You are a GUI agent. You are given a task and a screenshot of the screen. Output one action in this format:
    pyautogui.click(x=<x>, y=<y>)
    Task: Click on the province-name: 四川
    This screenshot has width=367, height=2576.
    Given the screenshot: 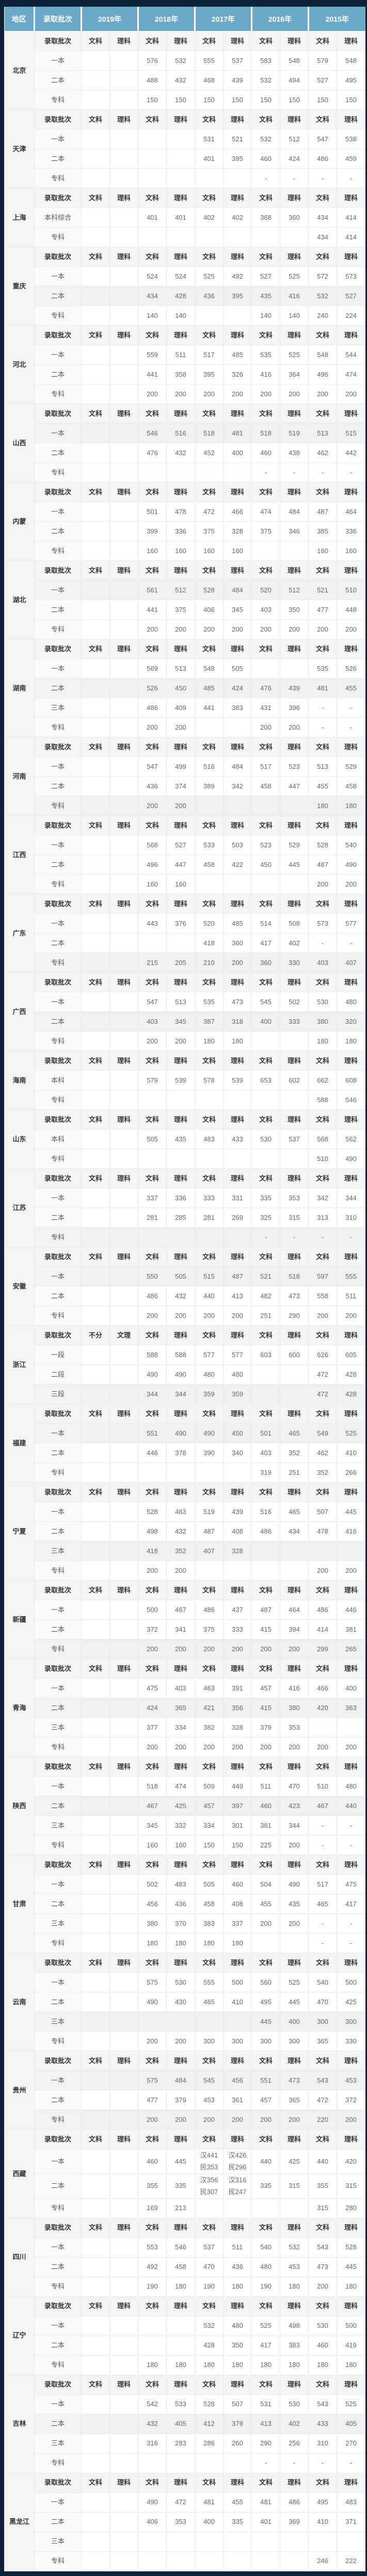 What is the action you would take?
    pyautogui.click(x=19, y=2257)
    